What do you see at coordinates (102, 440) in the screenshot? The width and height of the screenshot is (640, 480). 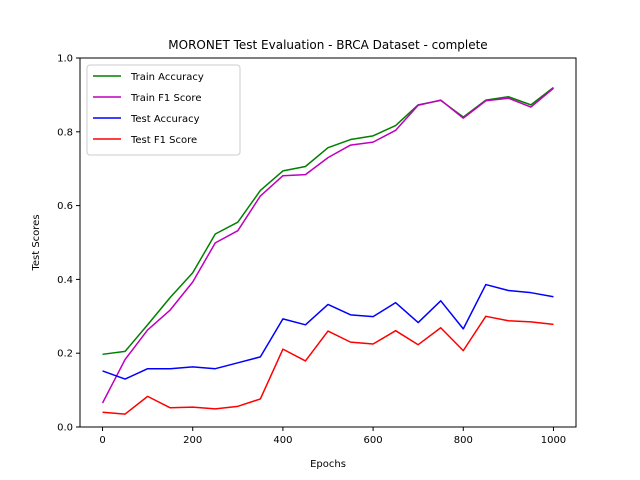 I see `x-tick-label: 0` at bounding box center [102, 440].